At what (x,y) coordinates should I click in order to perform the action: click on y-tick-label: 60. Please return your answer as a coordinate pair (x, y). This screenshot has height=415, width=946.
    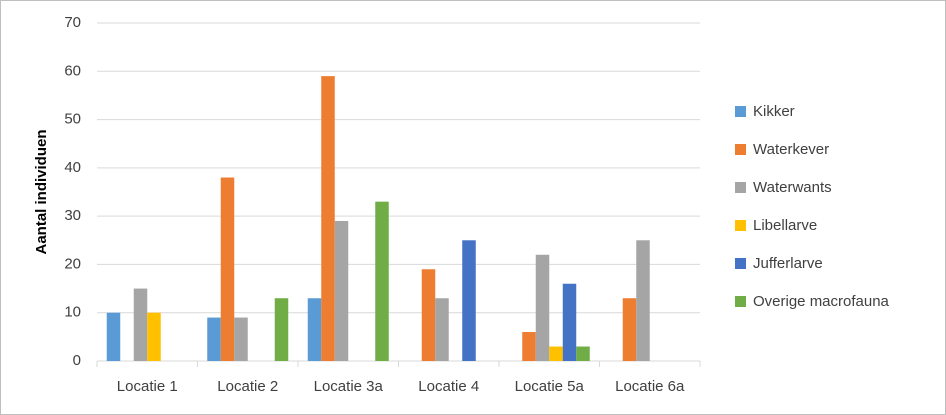
    Looking at the image, I should click on (72, 70).